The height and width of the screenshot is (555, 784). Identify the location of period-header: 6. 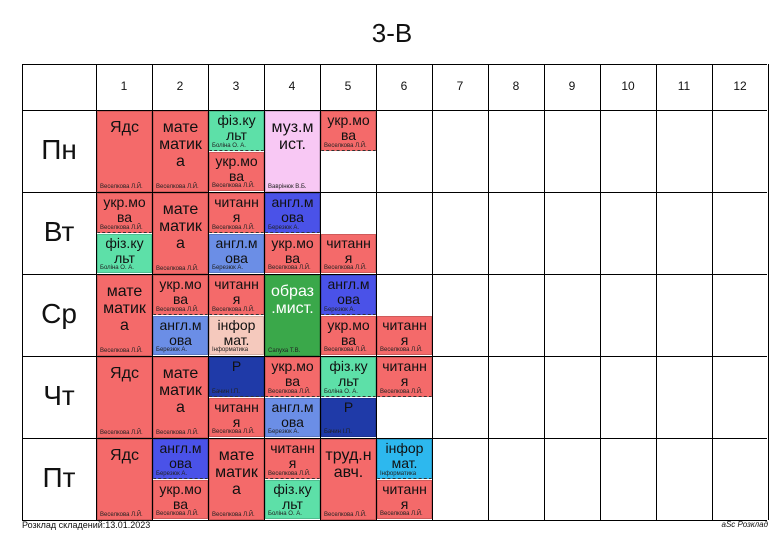
(404, 87).